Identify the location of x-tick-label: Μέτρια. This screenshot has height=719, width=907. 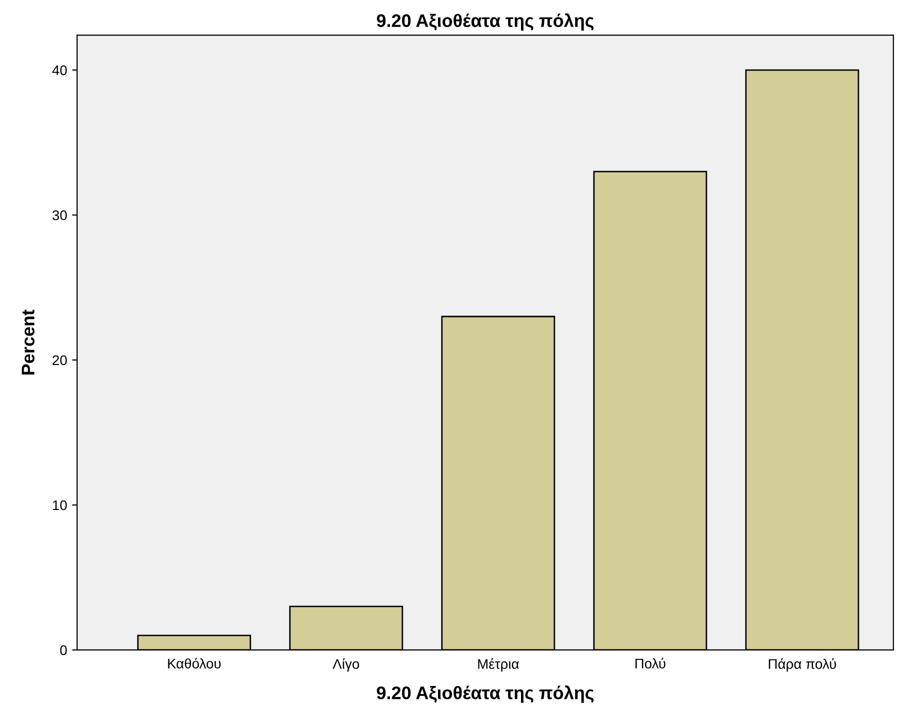
(498, 665).